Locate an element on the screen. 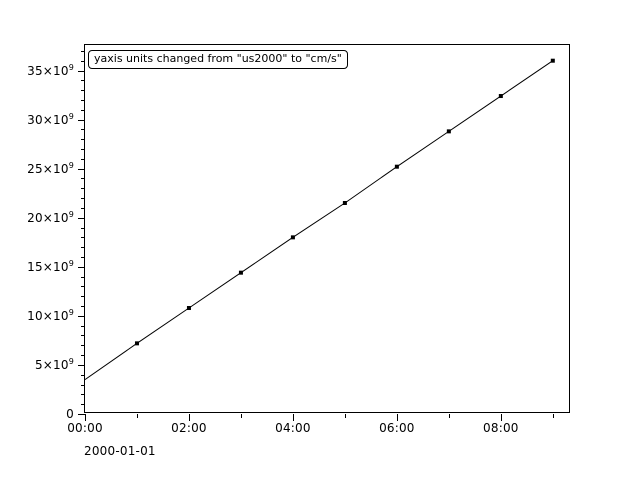 The width and height of the screenshot is (640, 480). y-tick-label: 10×109 is located at coordinates (50, 315).